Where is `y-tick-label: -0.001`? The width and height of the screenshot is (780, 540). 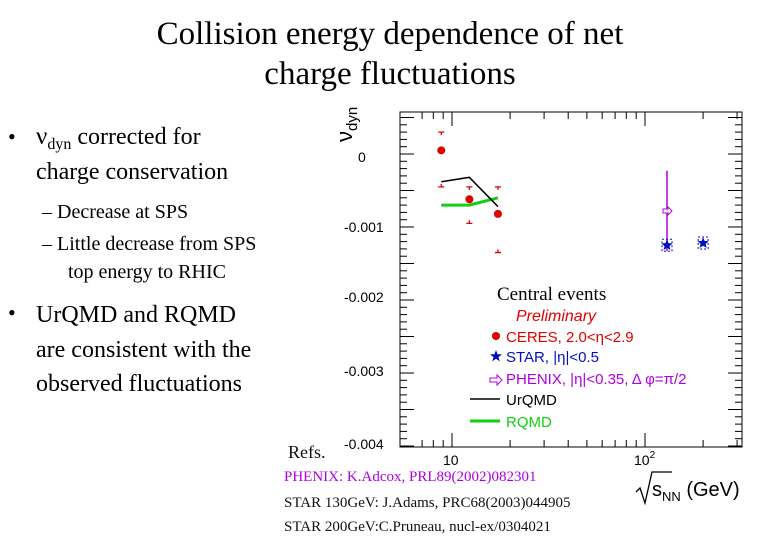 y-tick-label: -0.001 is located at coordinates (364, 227).